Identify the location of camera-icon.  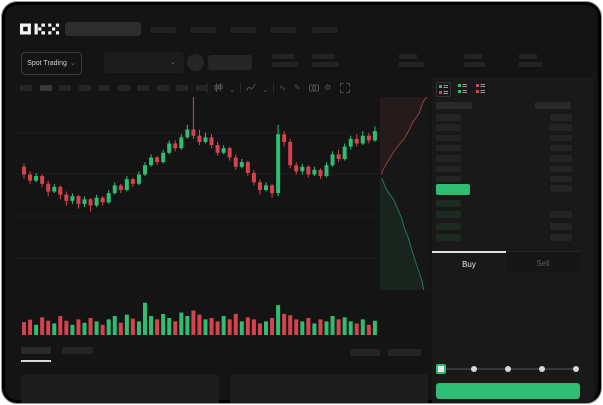
(314, 87).